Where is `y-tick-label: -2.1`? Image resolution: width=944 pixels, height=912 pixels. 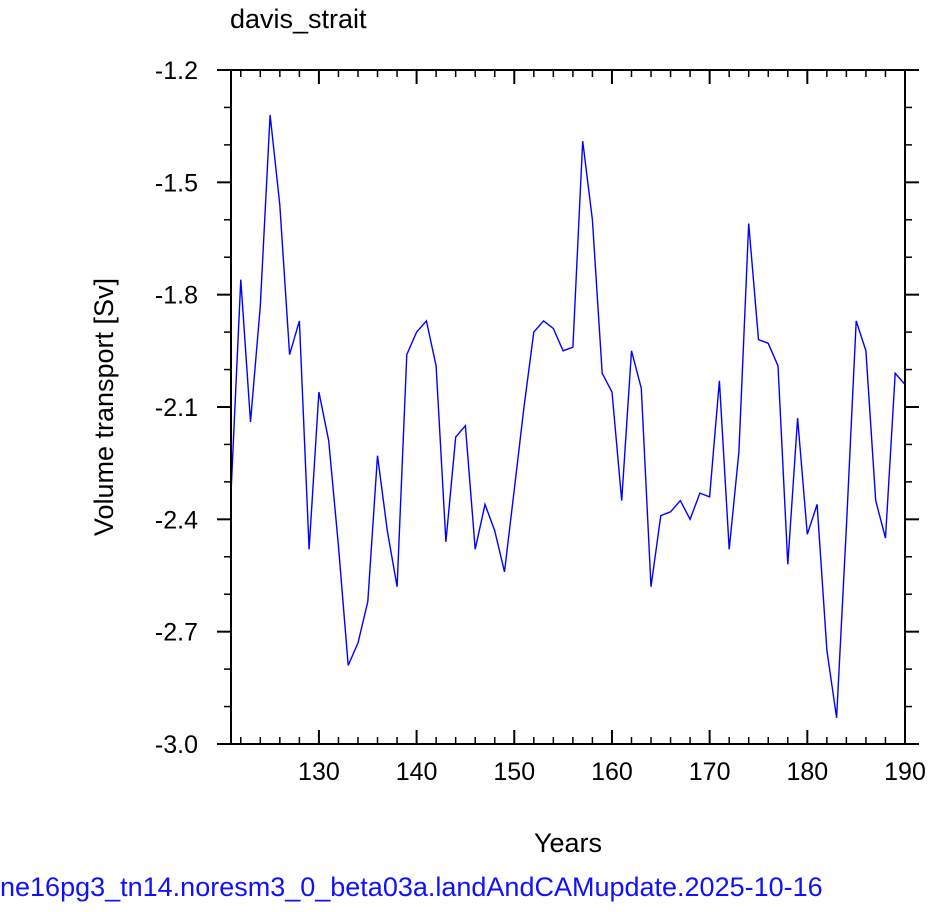
y-tick-label: -2.1 is located at coordinates (176, 408).